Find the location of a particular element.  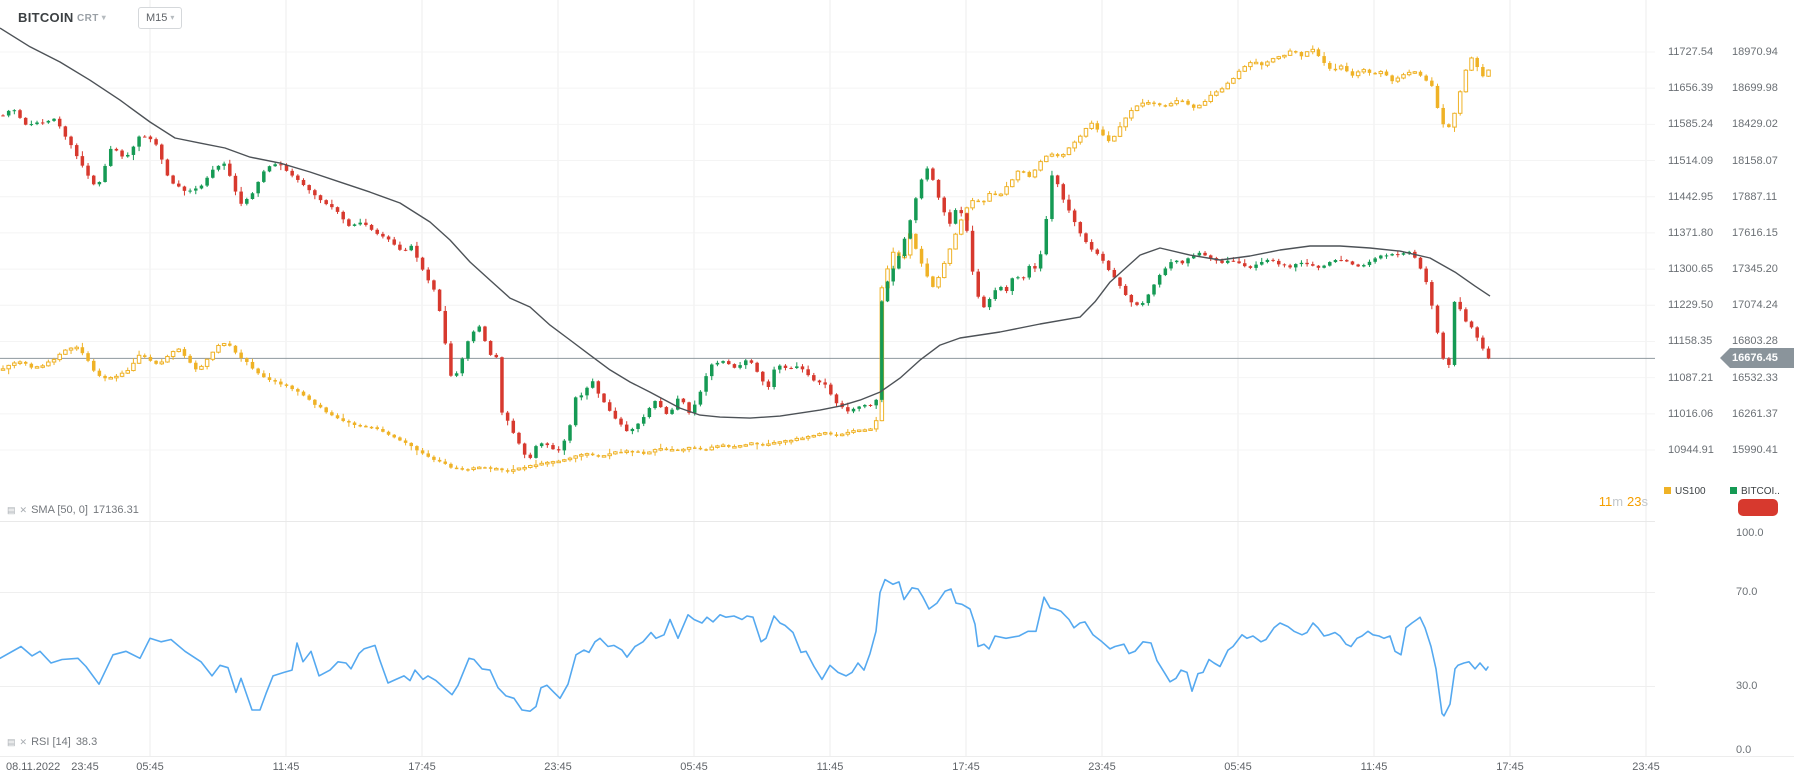

timer-minutes: 11 is located at coordinates (1605, 501).